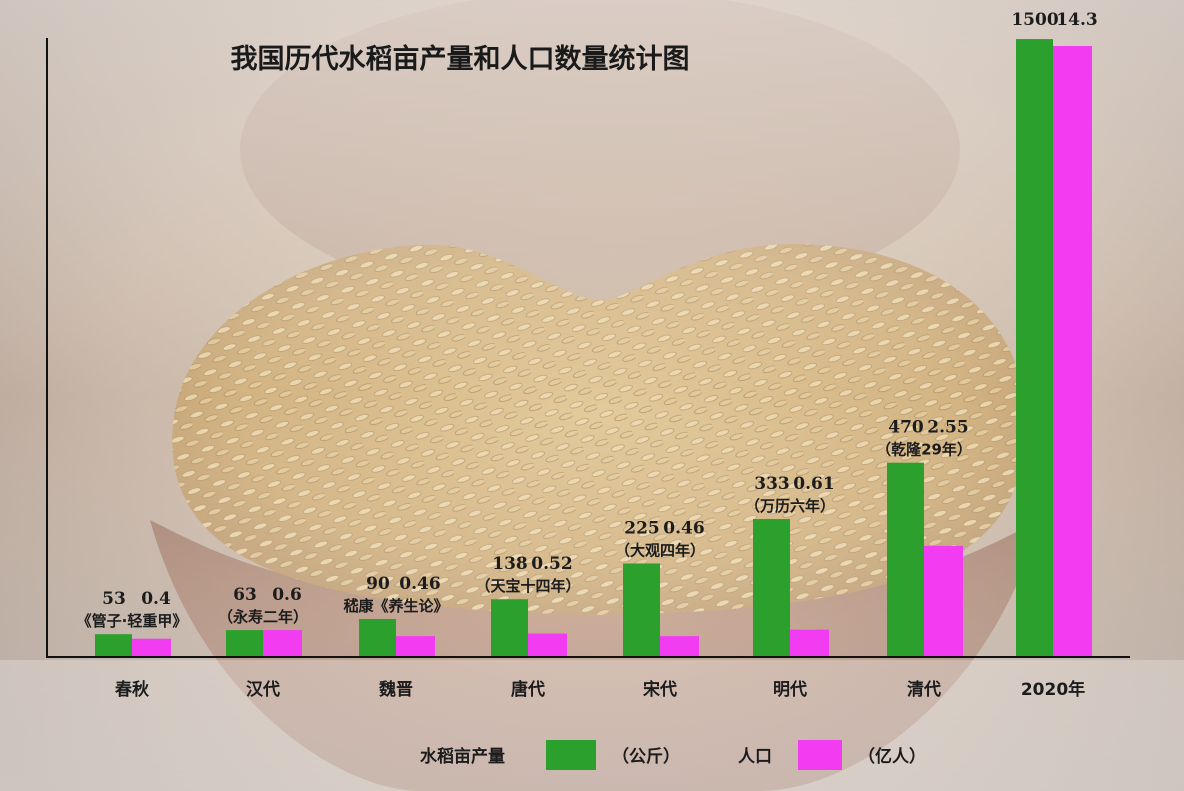 This screenshot has height=791, width=1184. Describe the element at coordinates (906, 428) in the screenshot. I see `data-label-yield-6: 470` at that location.